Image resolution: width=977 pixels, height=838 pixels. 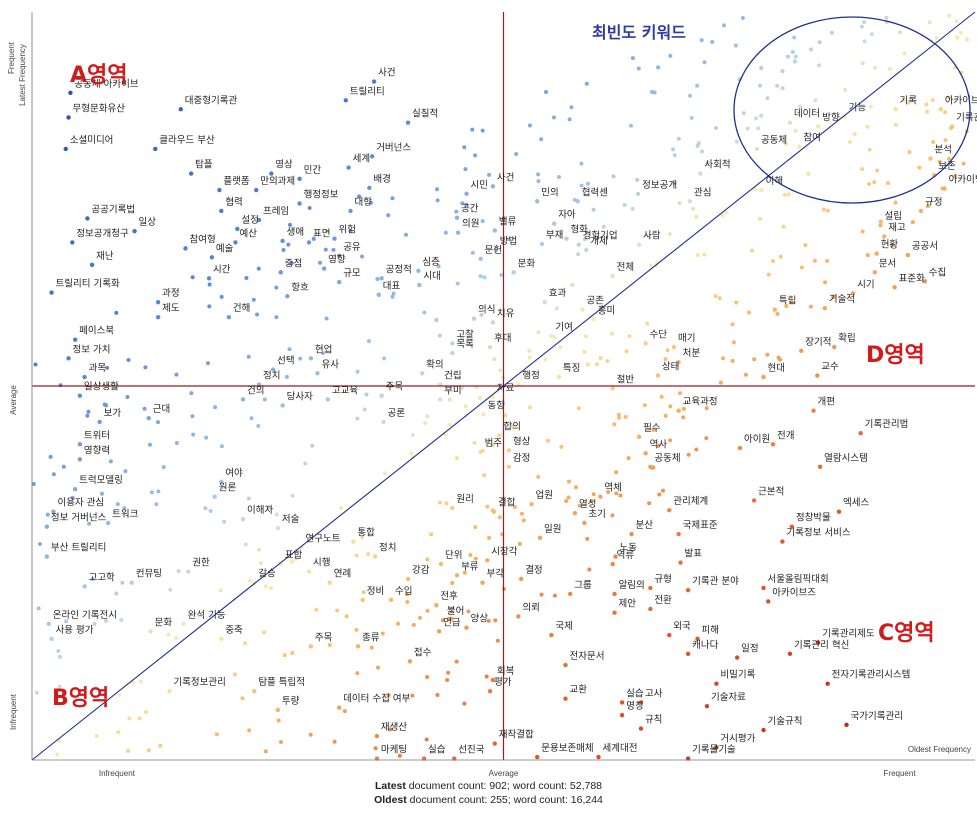 I want to click on region-label-b: B영역, so click(x=80, y=698).